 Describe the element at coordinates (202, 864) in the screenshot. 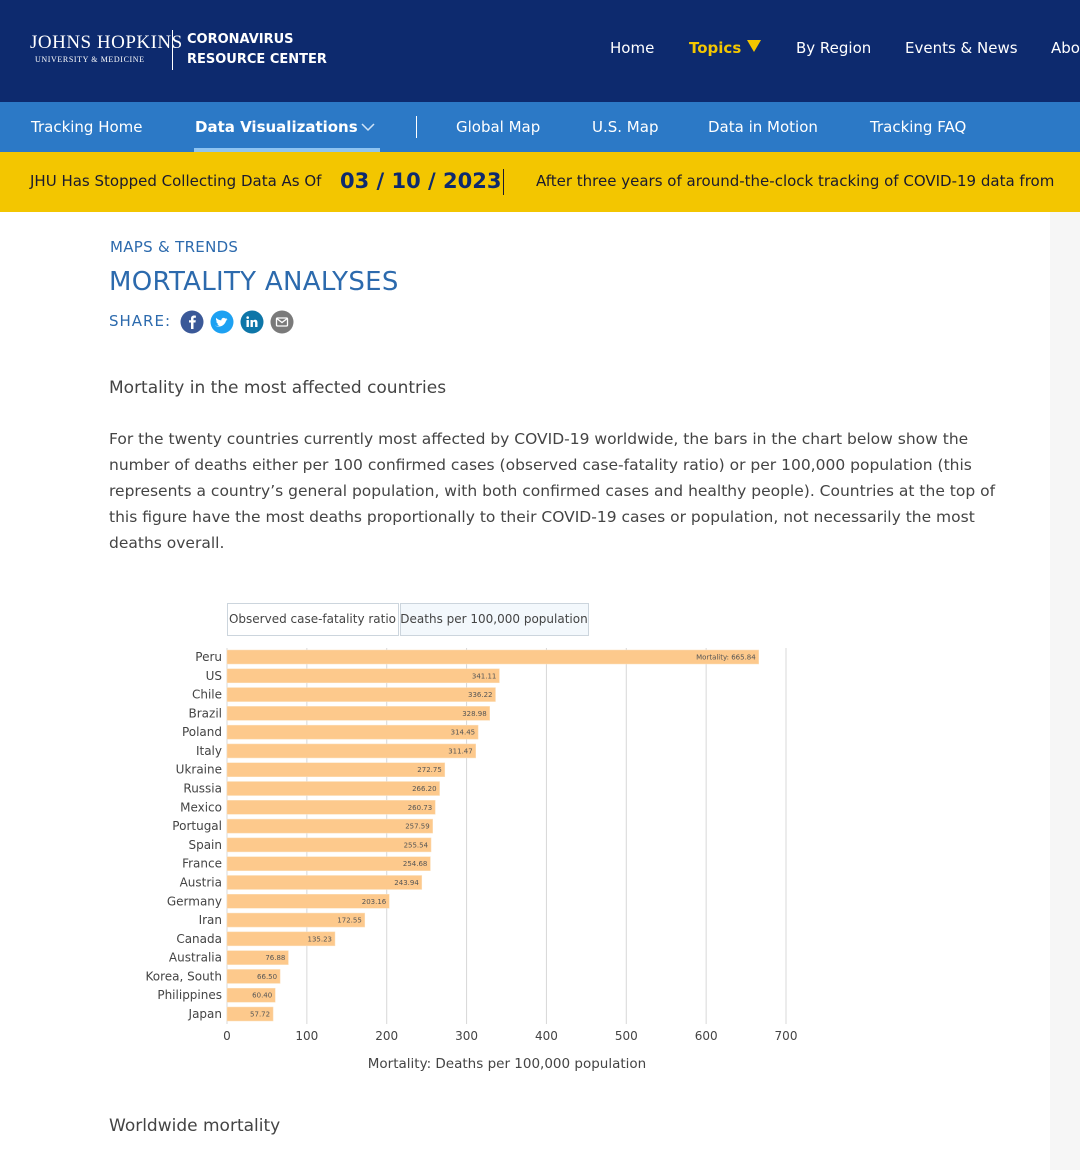

I see `category-label: France` at that location.